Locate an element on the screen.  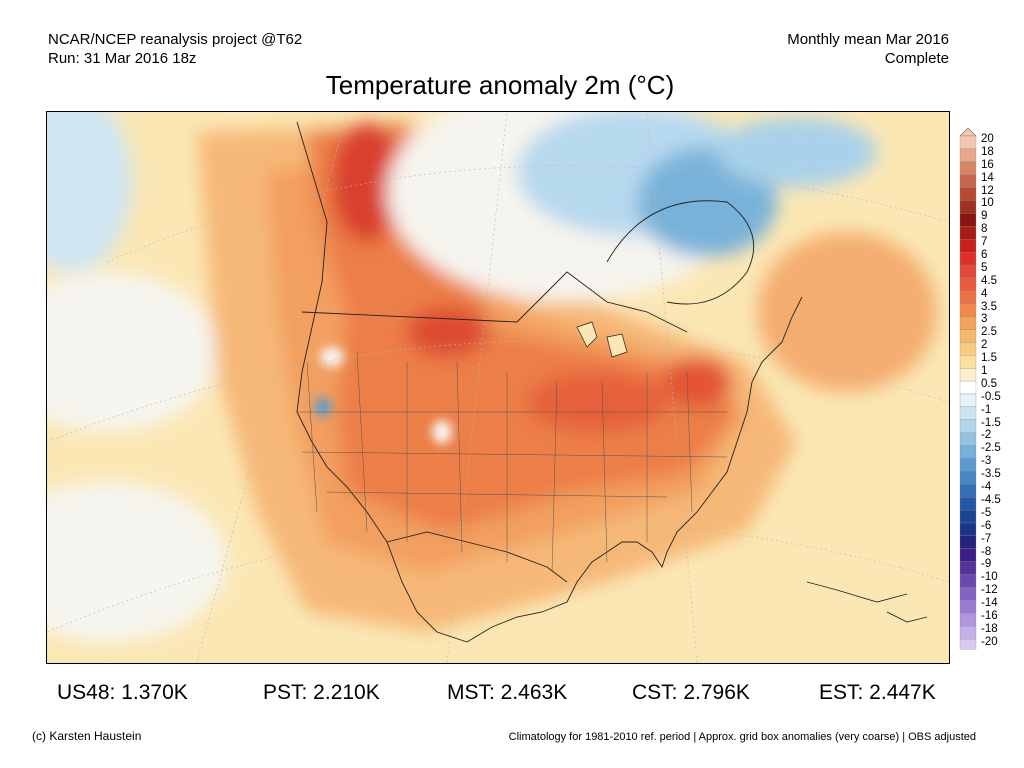
colorbar-tick-label: 10 is located at coordinates (987, 203).